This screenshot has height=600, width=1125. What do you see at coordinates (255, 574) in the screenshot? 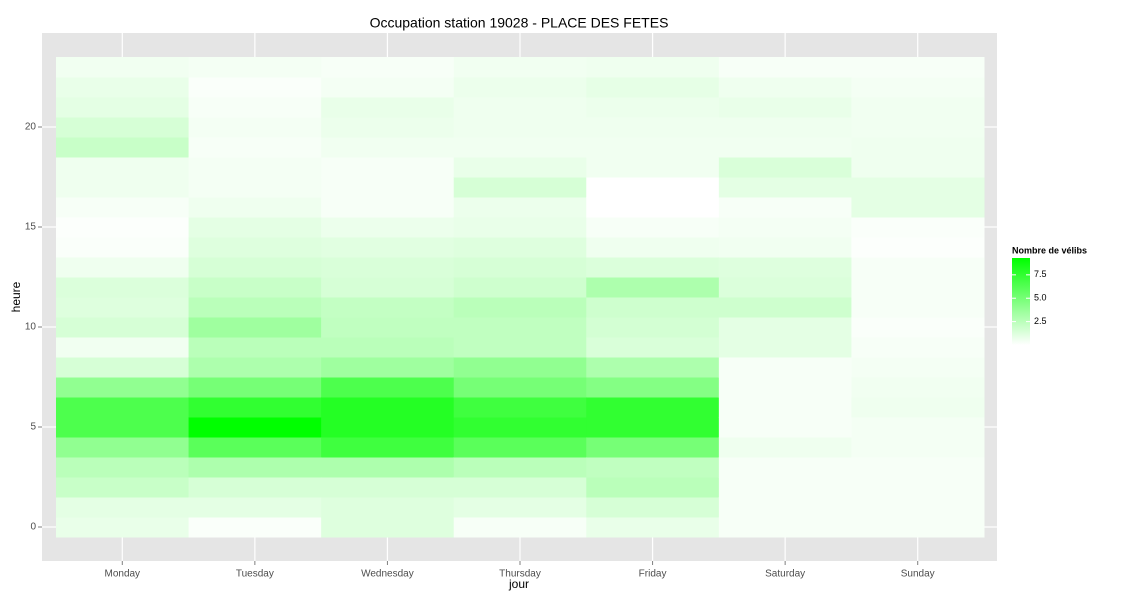
I see `x-tick-label: Tuesday` at bounding box center [255, 574].